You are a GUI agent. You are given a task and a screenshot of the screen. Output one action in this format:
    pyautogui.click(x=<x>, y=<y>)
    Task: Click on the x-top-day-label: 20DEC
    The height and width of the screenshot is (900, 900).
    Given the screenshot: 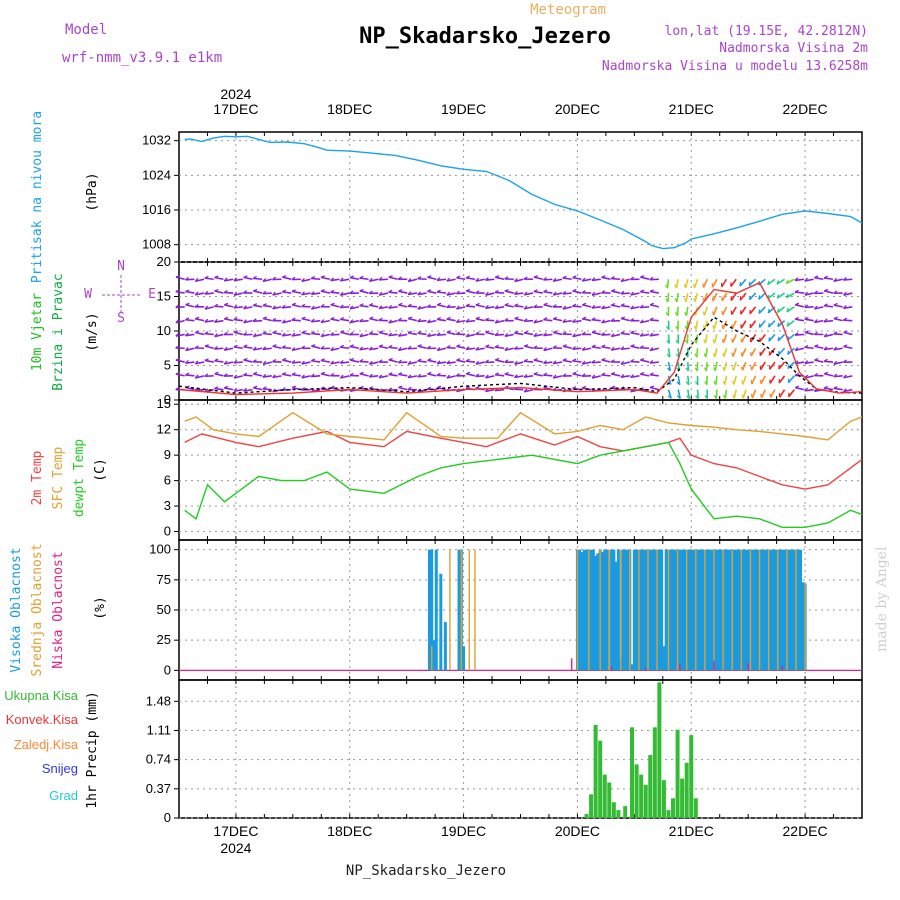 What is the action you would take?
    pyautogui.click(x=577, y=109)
    